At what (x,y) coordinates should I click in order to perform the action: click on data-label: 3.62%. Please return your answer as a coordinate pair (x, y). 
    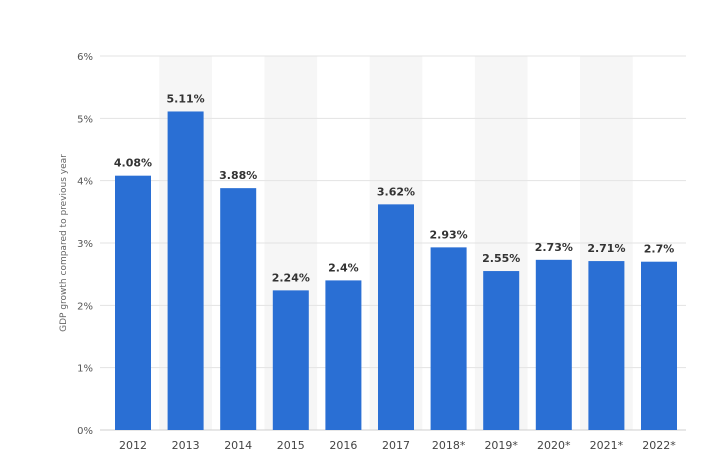
    Looking at the image, I should click on (396, 191).